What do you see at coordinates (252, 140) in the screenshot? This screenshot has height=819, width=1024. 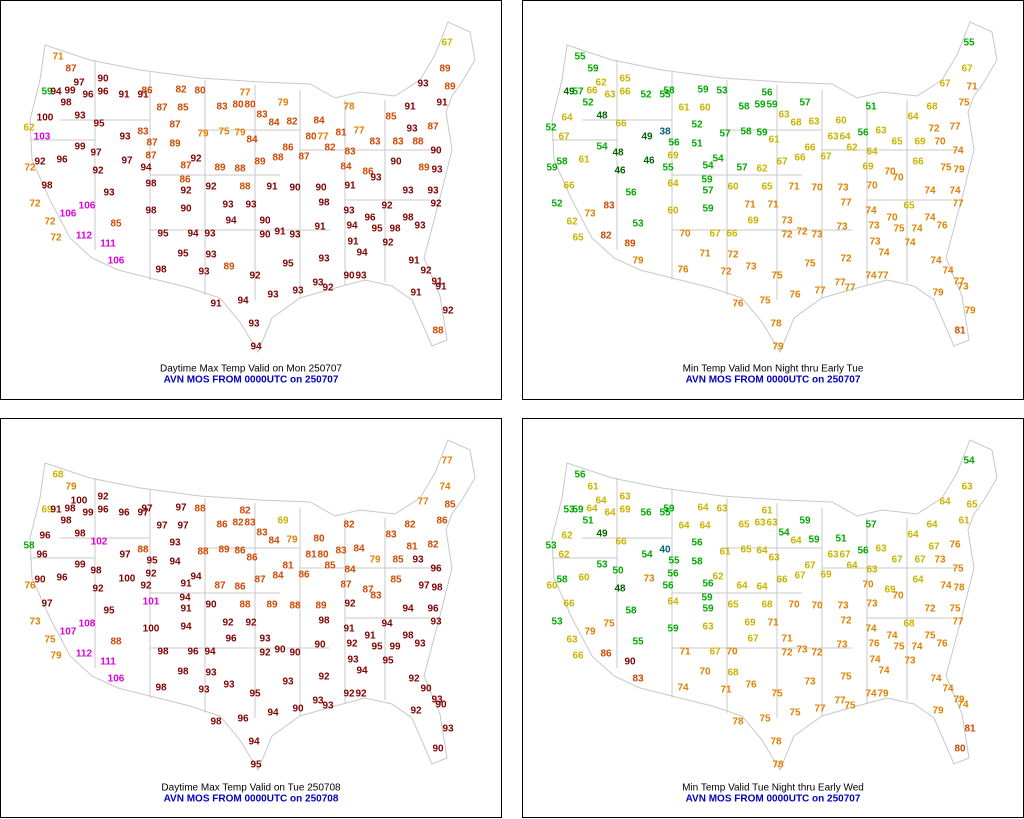 I see `station-temp: 84` at bounding box center [252, 140].